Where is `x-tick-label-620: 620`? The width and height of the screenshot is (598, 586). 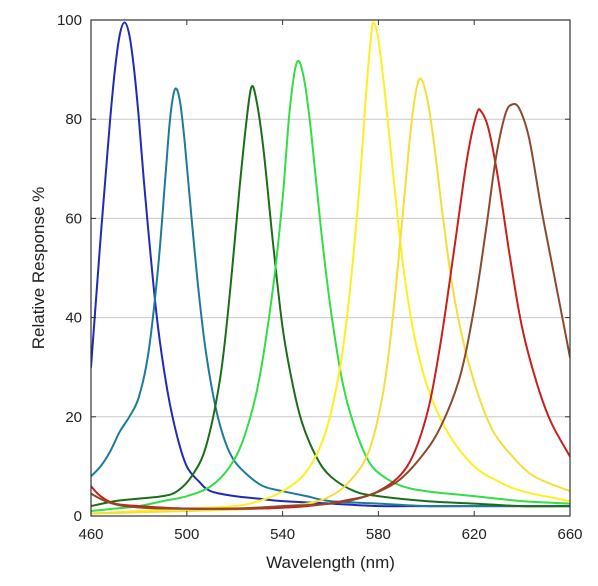
x-tick-label-620: 620 is located at coordinates (474, 534).